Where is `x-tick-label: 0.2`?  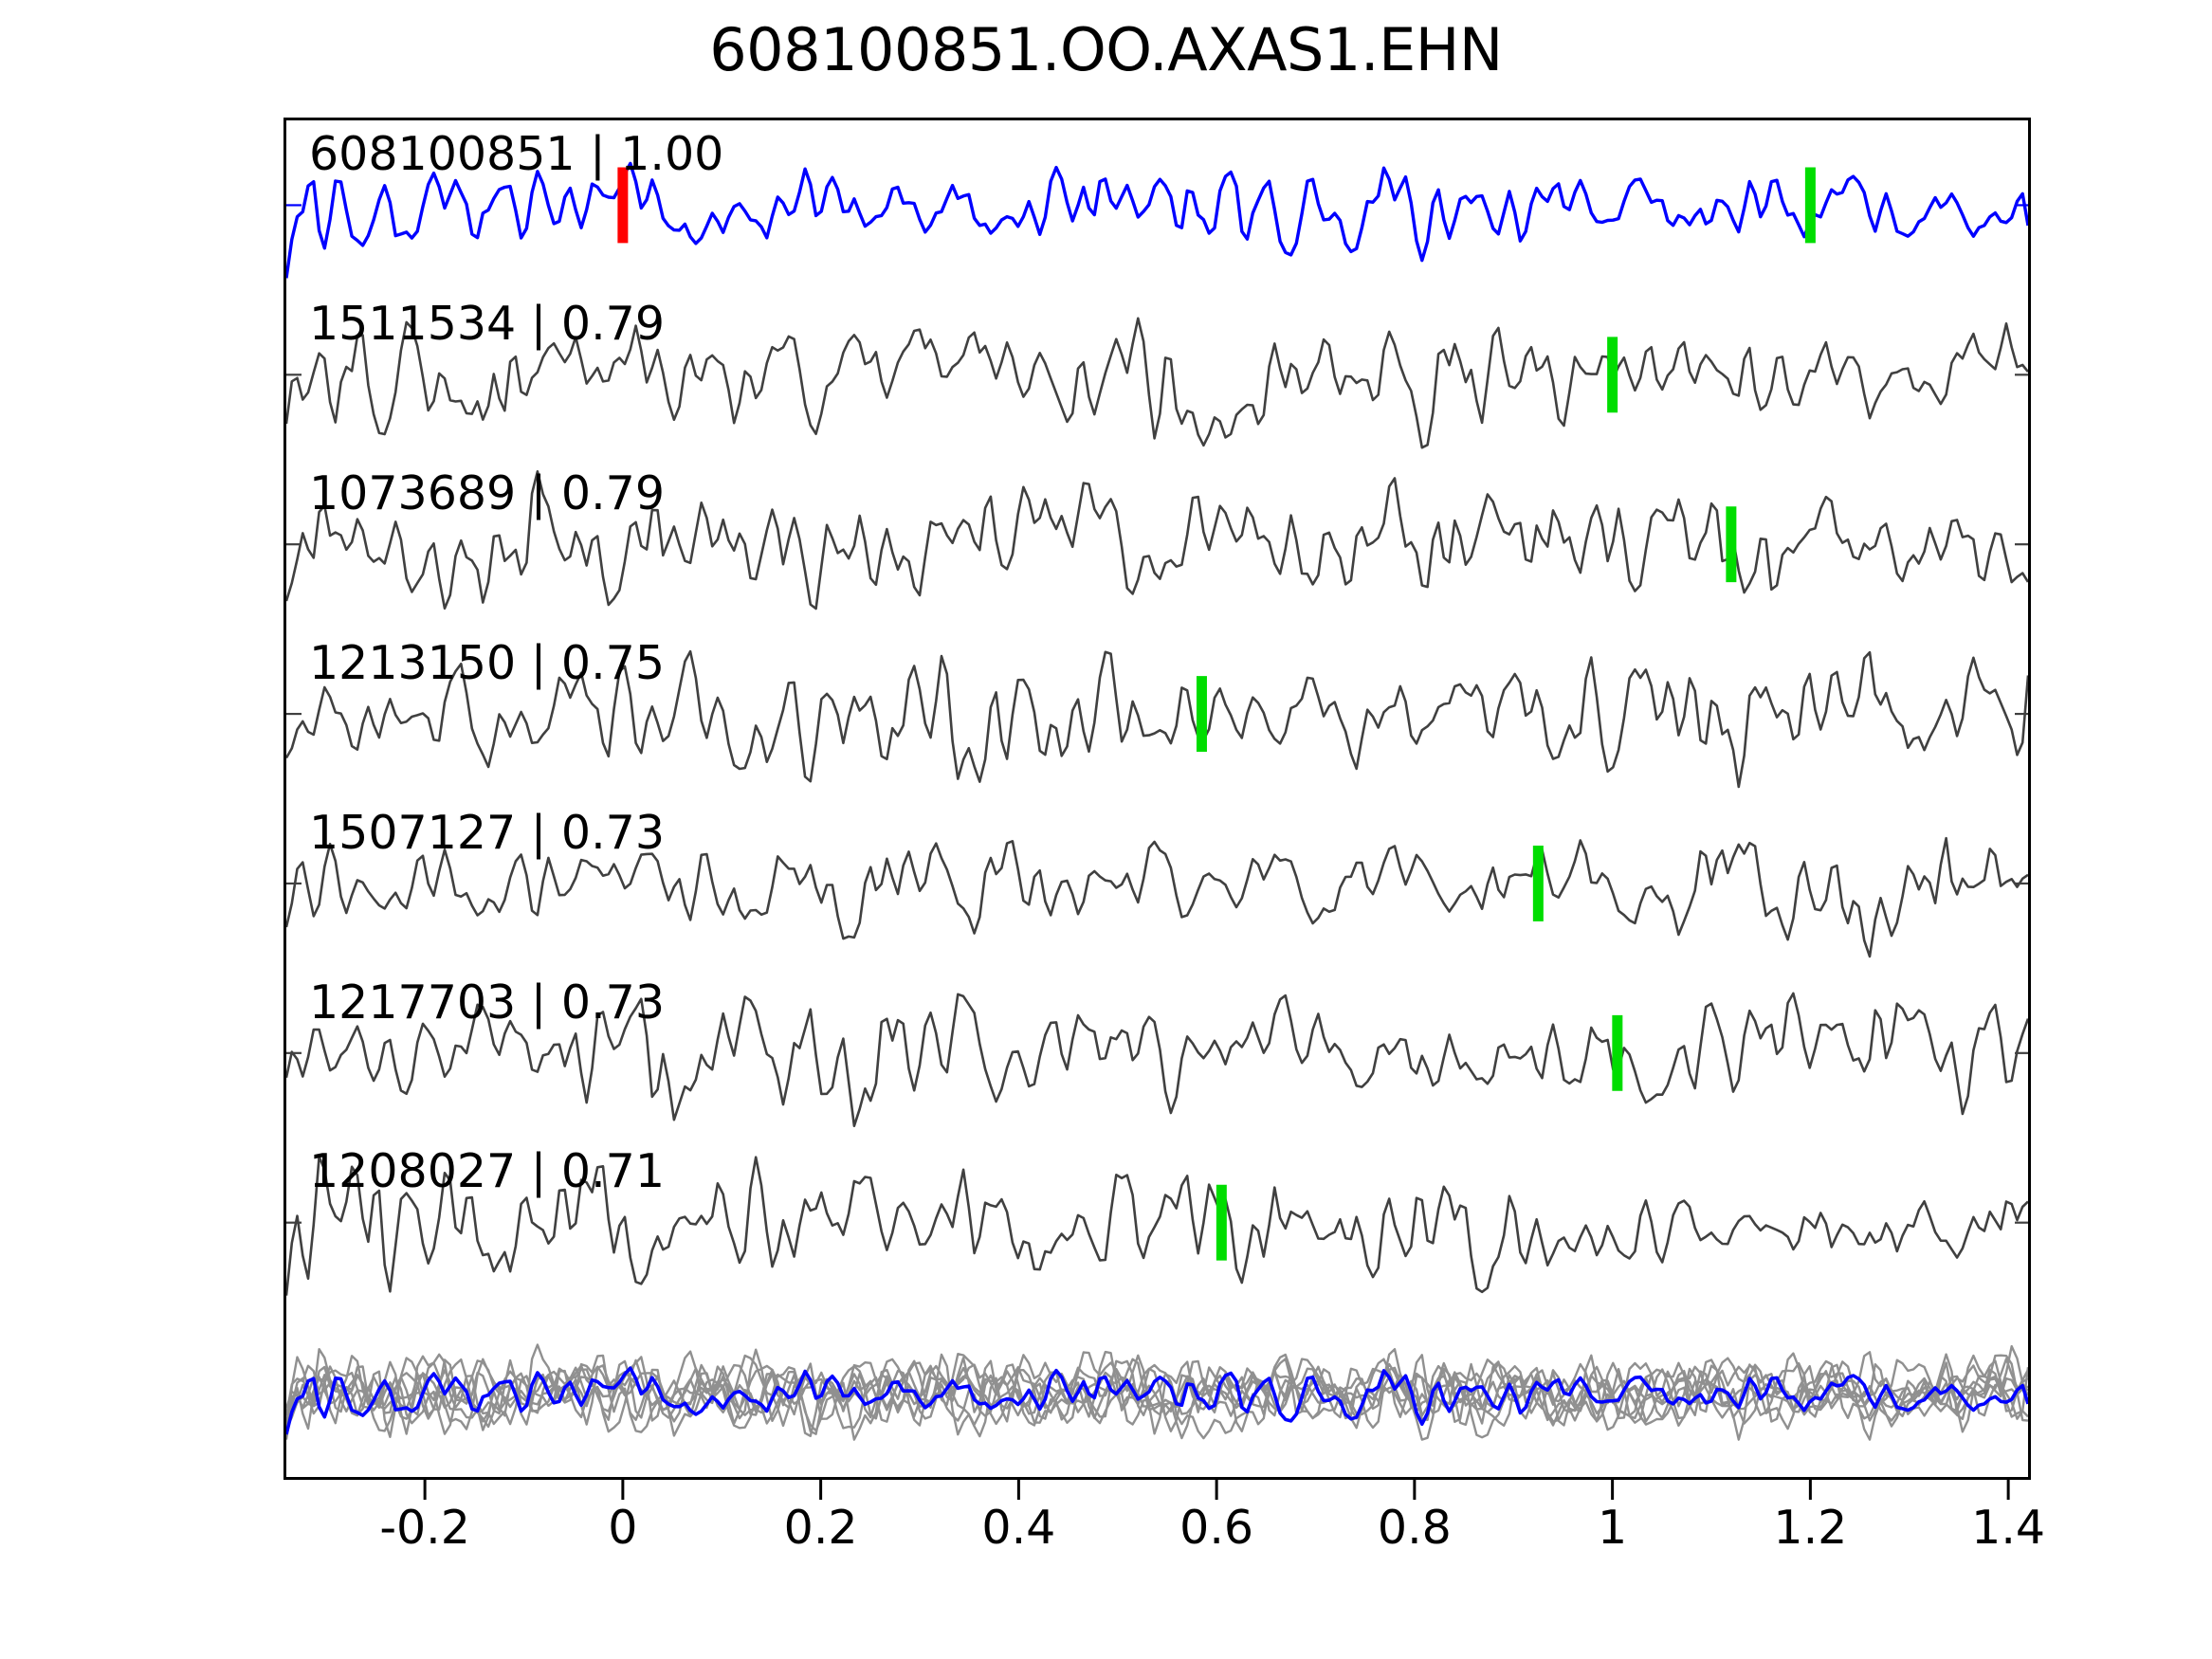 x-tick-label: 0.2 is located at coordinates (820, 1528).